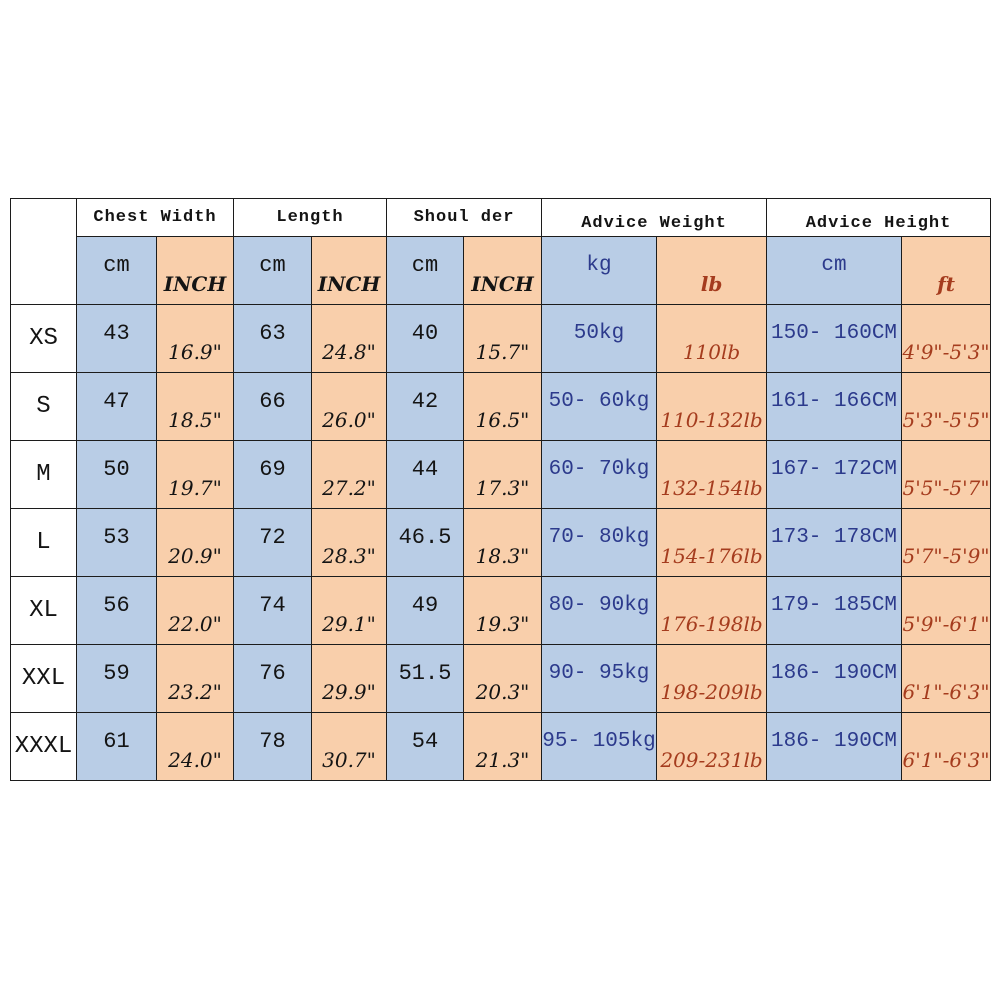  Describe the element at coordinates (946, 542) in the screenshot. I see `cell-l-advice-height-ft: 5'7"-5'9"` at that location.